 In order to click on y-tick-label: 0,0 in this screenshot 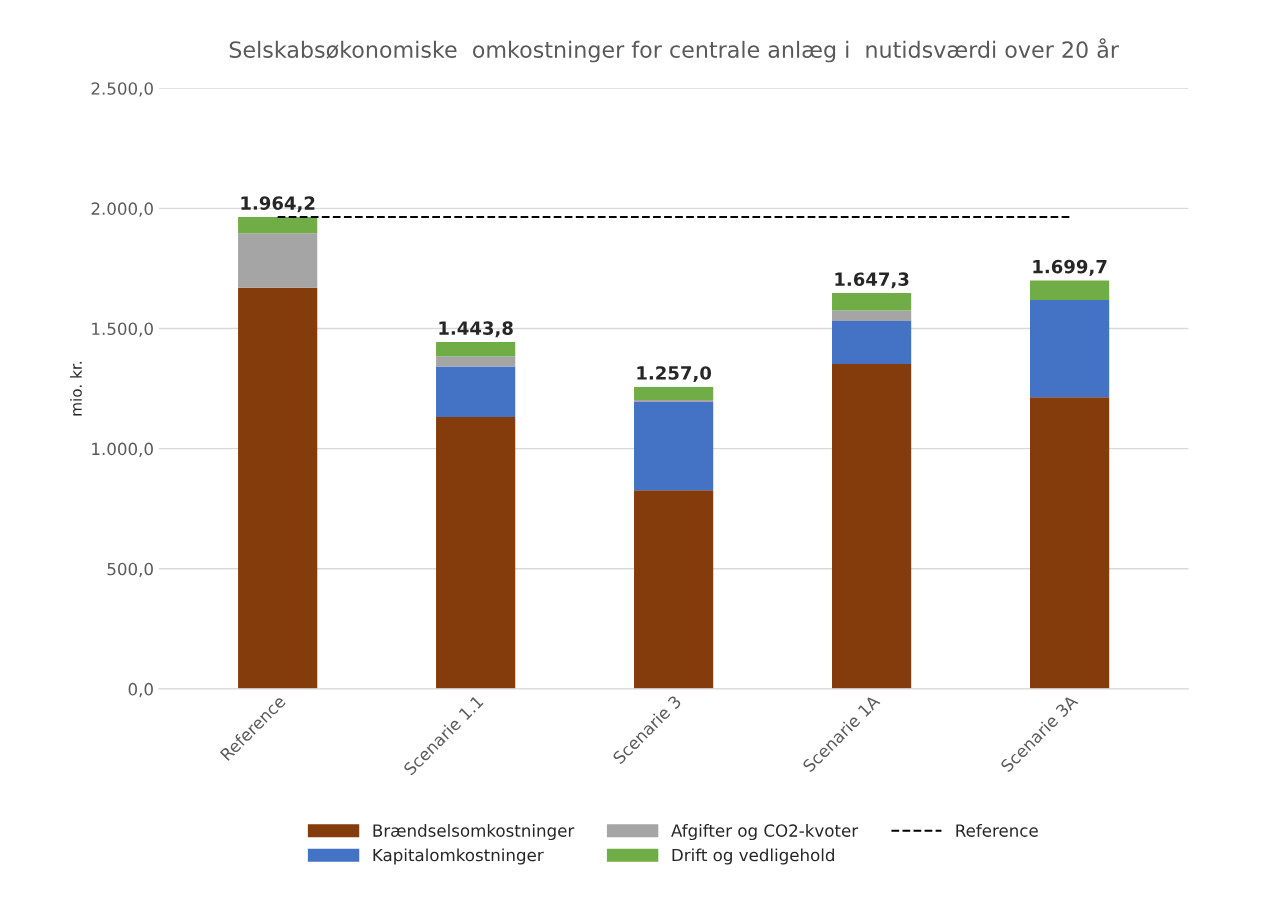, I will do `click(140, 690)`.